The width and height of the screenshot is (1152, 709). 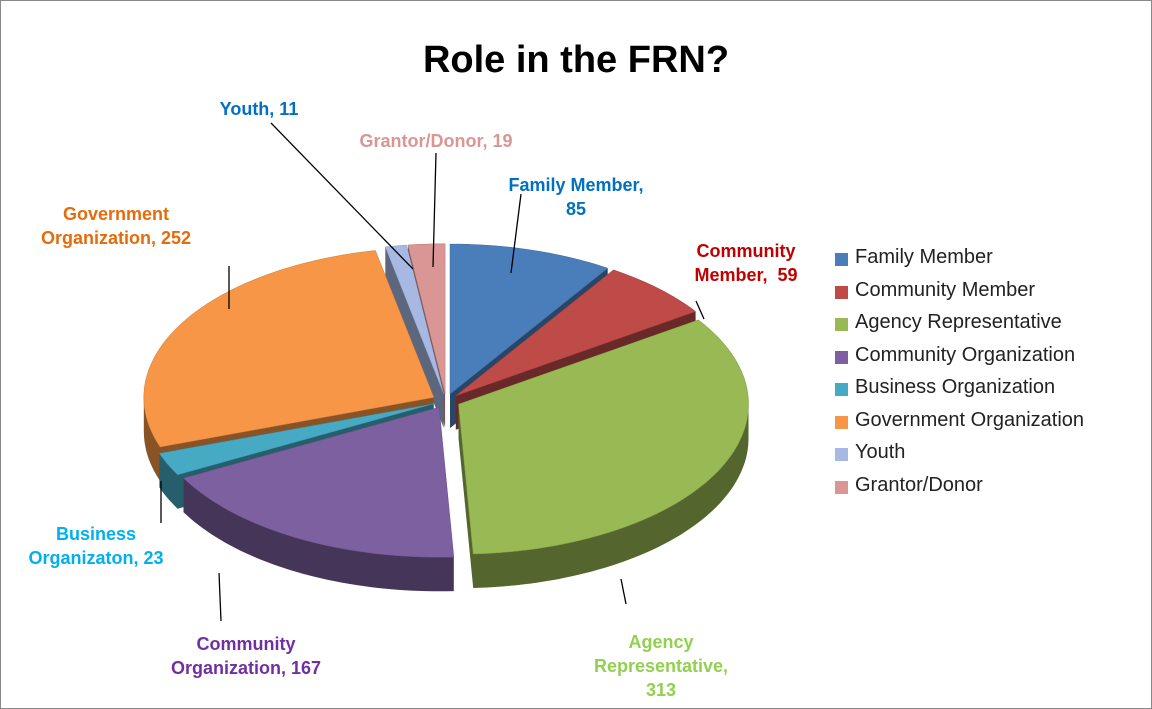 What do you see at coordinates (919, 484) in the screenshot?
I see `legend-label: Grantor/Donor` at bounding box center [919, 484].